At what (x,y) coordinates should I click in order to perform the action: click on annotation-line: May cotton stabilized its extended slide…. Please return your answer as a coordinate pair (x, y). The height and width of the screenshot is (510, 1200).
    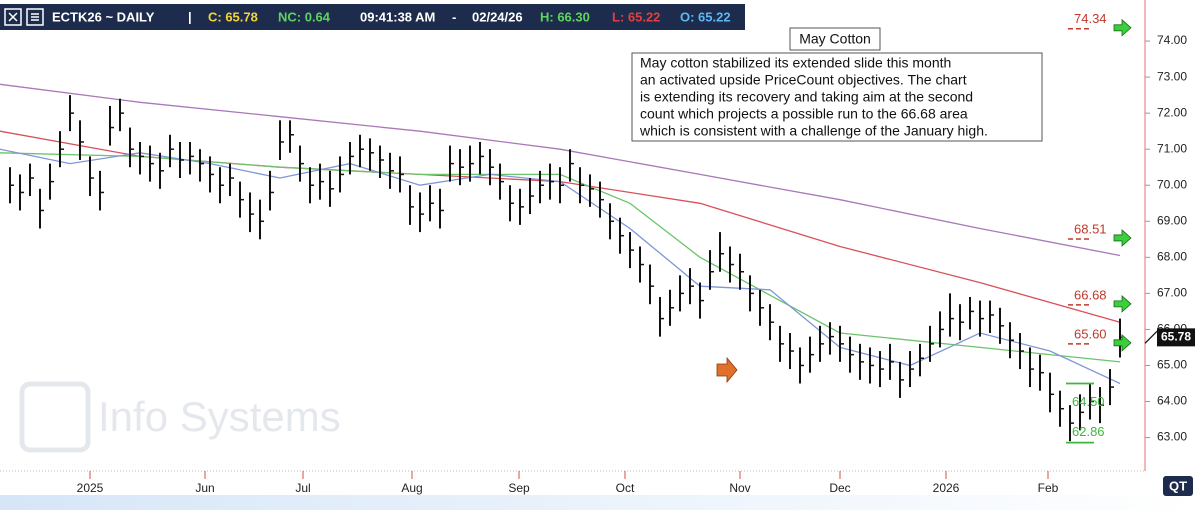
    Looking at the image, I should click on (795, 63).